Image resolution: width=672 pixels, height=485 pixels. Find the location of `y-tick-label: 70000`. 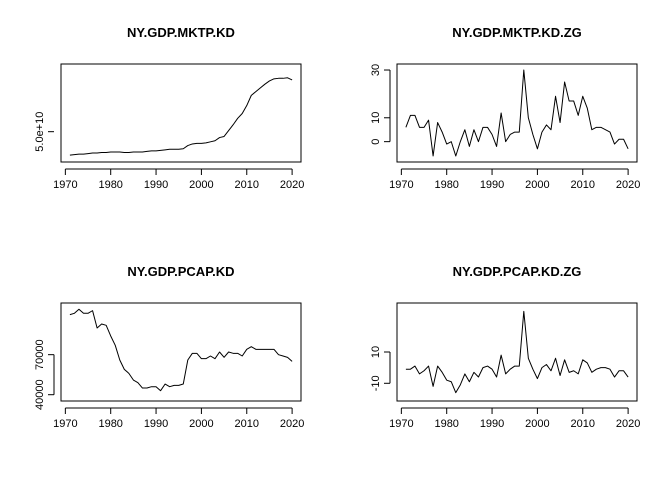

y-tick-label: 70000 is located at coordinates (40, 354).